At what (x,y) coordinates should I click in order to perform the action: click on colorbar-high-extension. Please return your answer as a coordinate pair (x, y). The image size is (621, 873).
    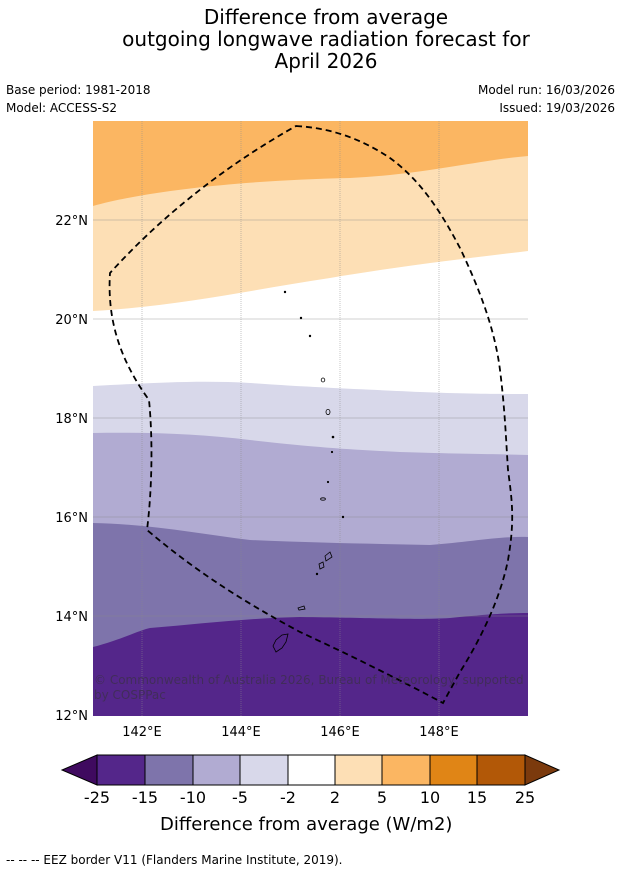
    Looking at the image, I should click on (542, 770).